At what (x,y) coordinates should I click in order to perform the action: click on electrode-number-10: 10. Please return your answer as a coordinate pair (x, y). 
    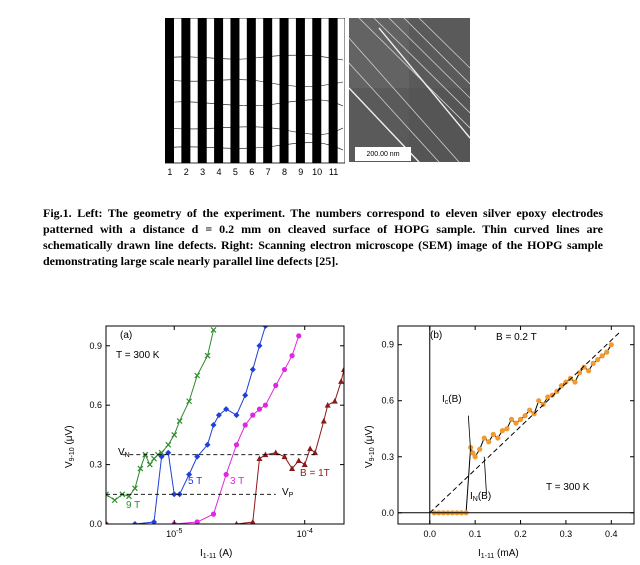
    Looking at the image, I should click on (317, 172).